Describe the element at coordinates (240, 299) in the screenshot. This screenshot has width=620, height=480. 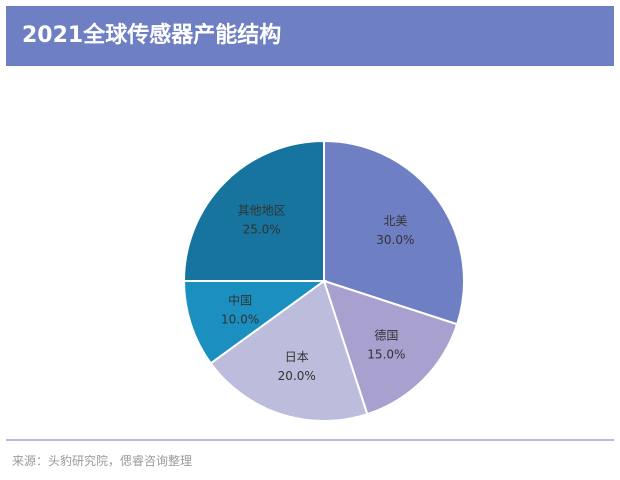
I see `slice-category-label-3: 中国` at that location.